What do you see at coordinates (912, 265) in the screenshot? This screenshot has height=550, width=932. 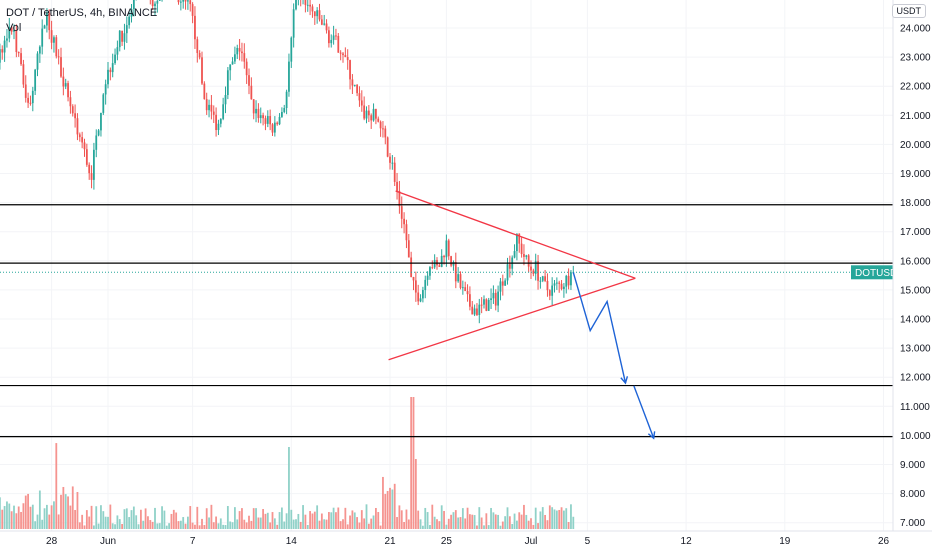 I see `price-axis-background` at bounding box center [912, 265].